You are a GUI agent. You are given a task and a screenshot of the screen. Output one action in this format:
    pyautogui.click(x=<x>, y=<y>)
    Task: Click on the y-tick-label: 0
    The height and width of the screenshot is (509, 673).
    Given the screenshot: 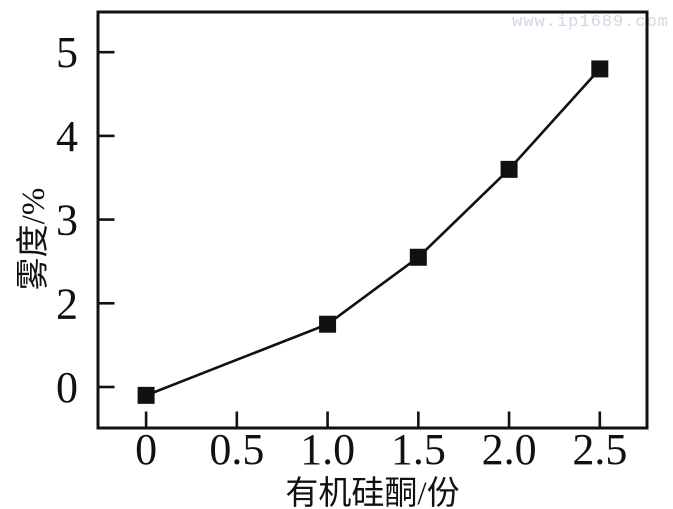 What is the action you would take?
    pyautogui.click(x=67, y=387)
    